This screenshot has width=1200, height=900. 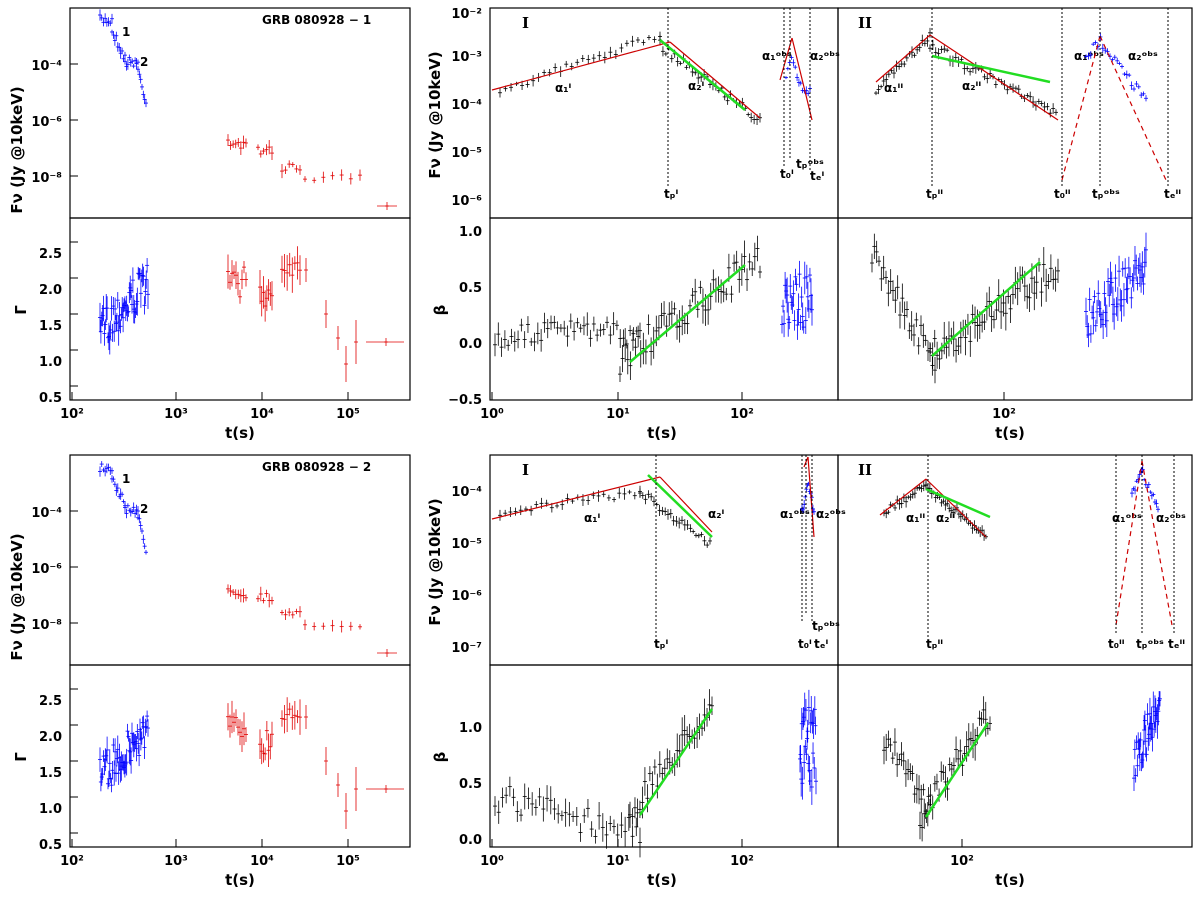 I want to click on ytick-beta-neg: −0.5, so click(x=465, y=400).